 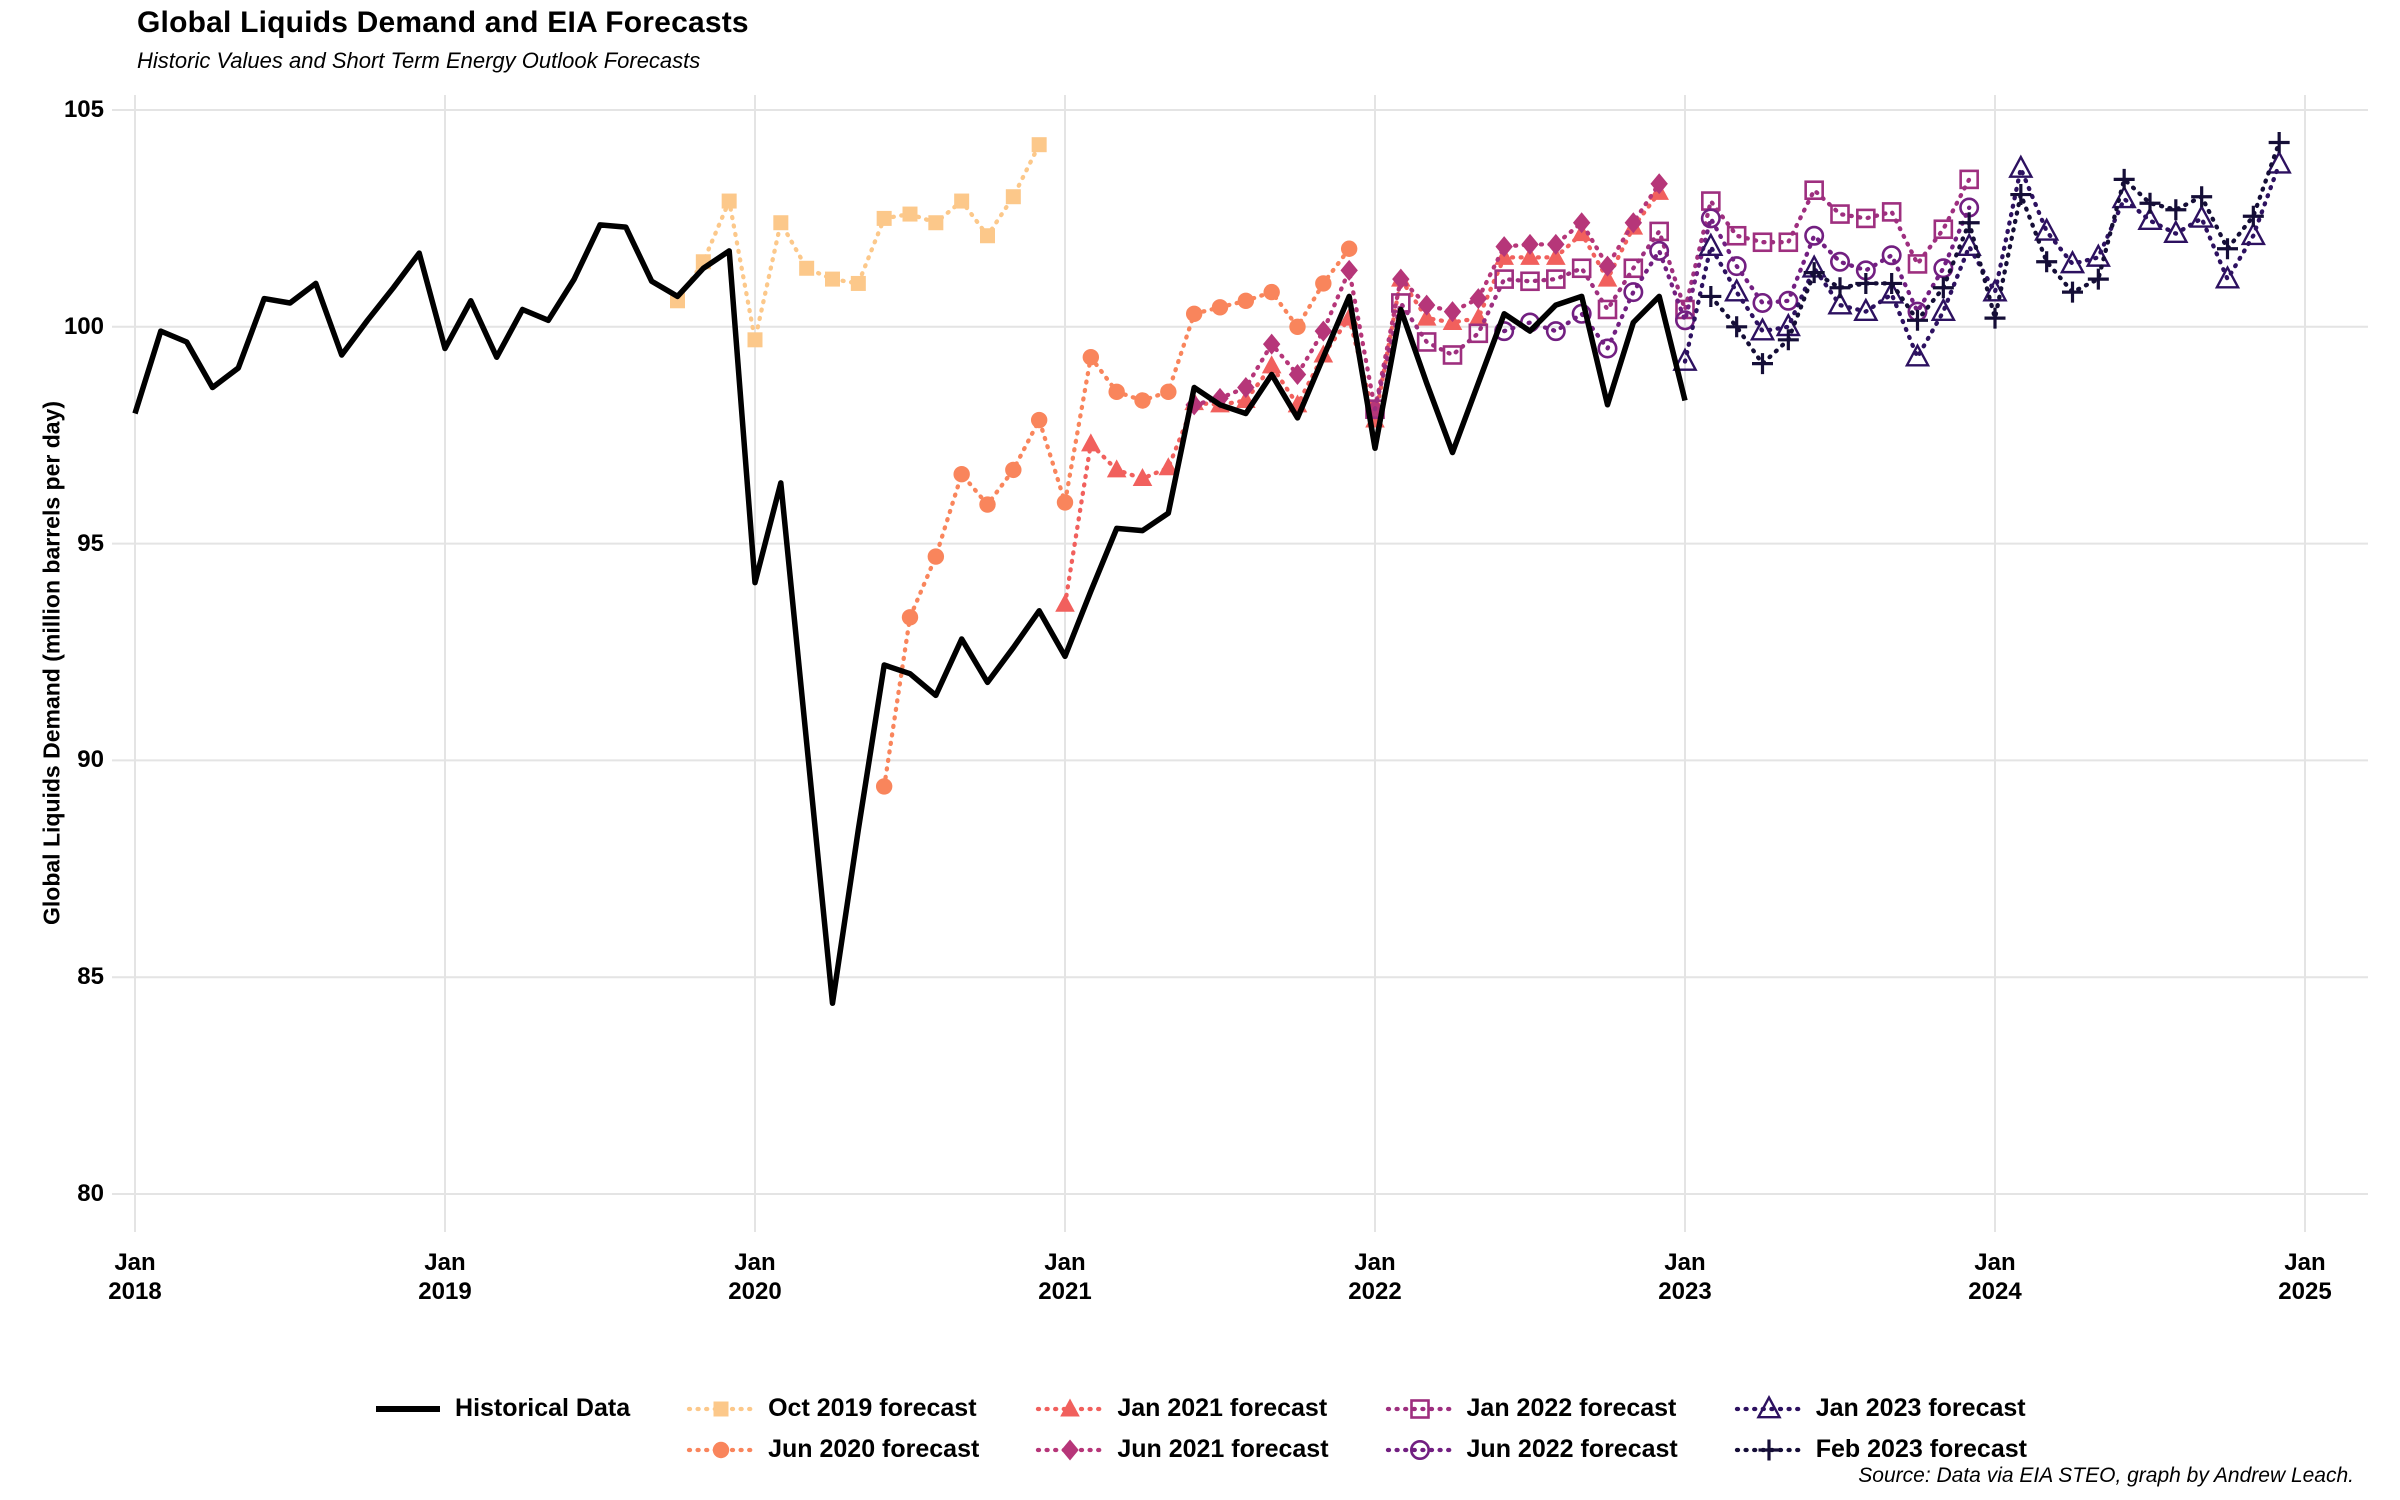 What do you see at coordinates (90, 760) in the screenshot?
I see `y-tick-label: 90` at bounding box center [90, 760].